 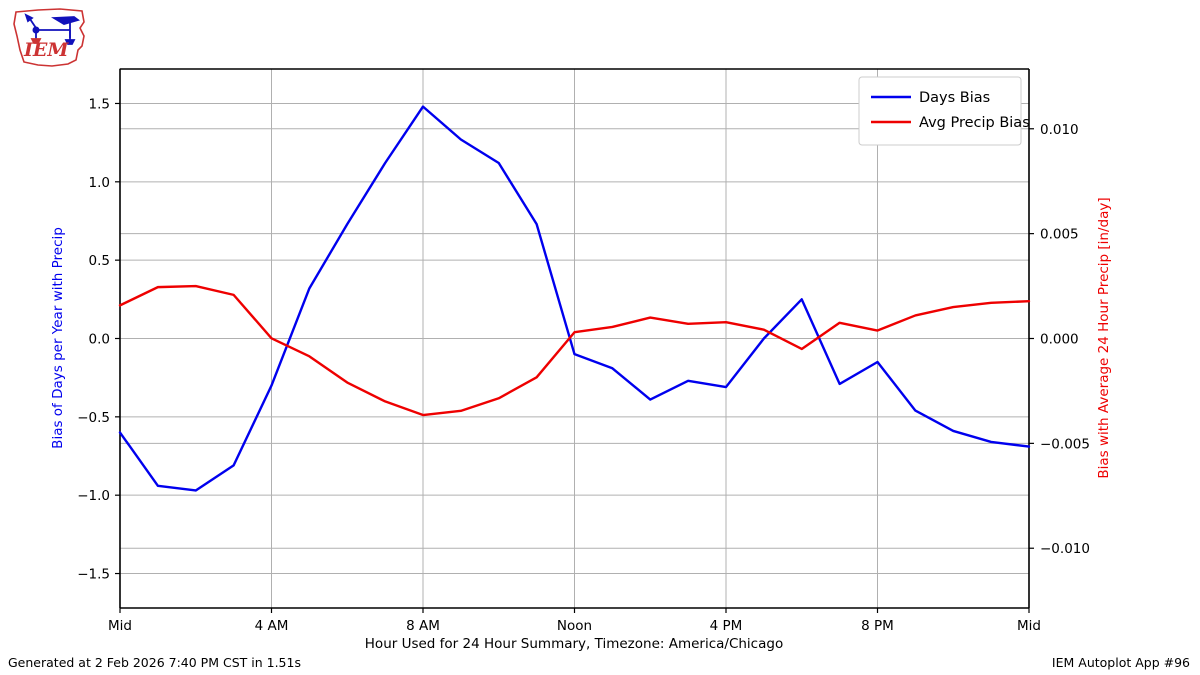 What do you see at coordinates (423, 626) in the screenshot?
I see `x-axis-tick-label: 8 AM` at bounding box center [423, 626].